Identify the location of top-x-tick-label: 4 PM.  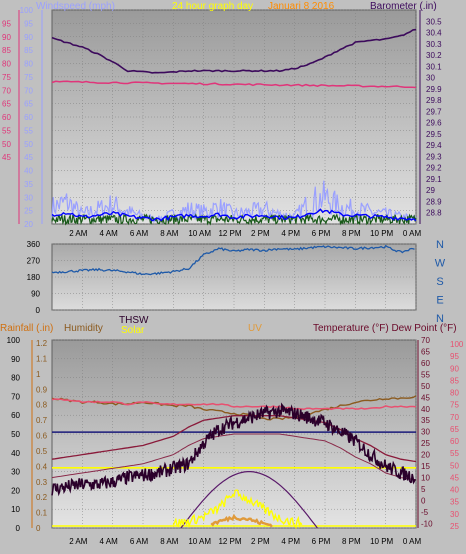
(290, 233).